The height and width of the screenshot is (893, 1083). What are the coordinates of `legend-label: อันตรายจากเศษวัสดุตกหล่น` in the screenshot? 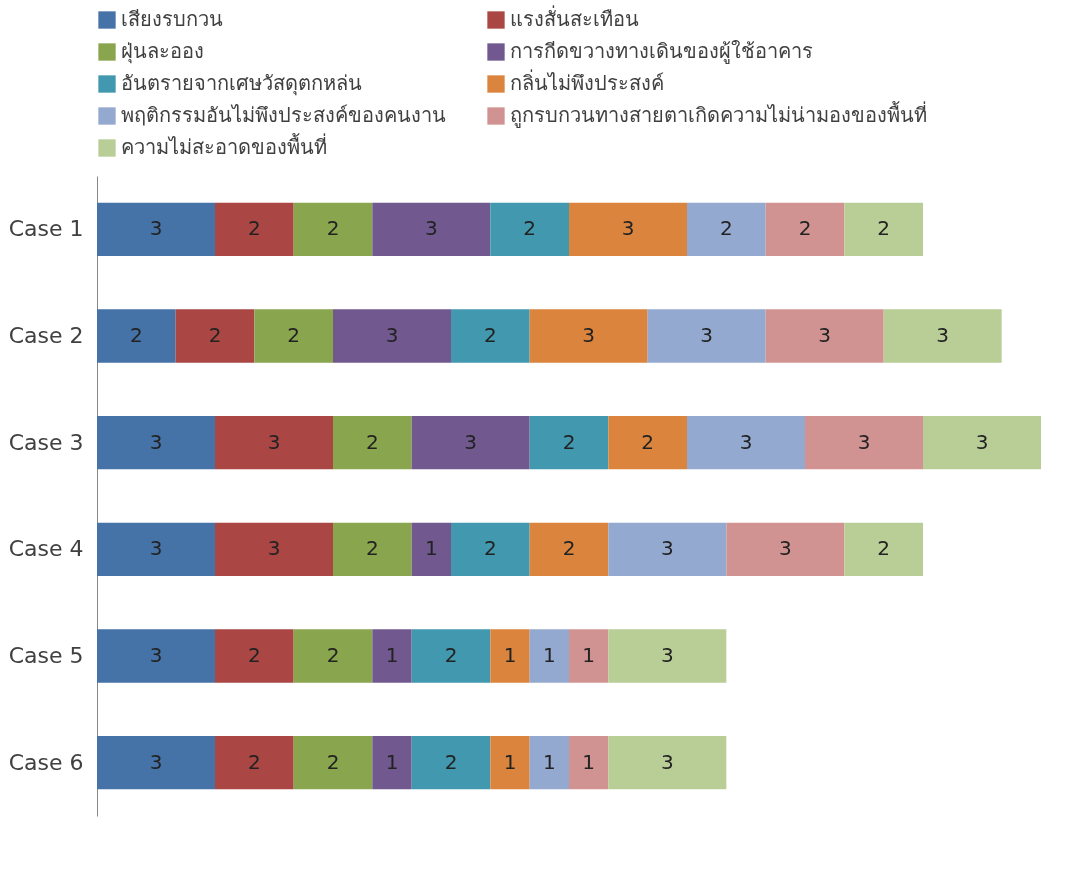 It's located at (241, 83).